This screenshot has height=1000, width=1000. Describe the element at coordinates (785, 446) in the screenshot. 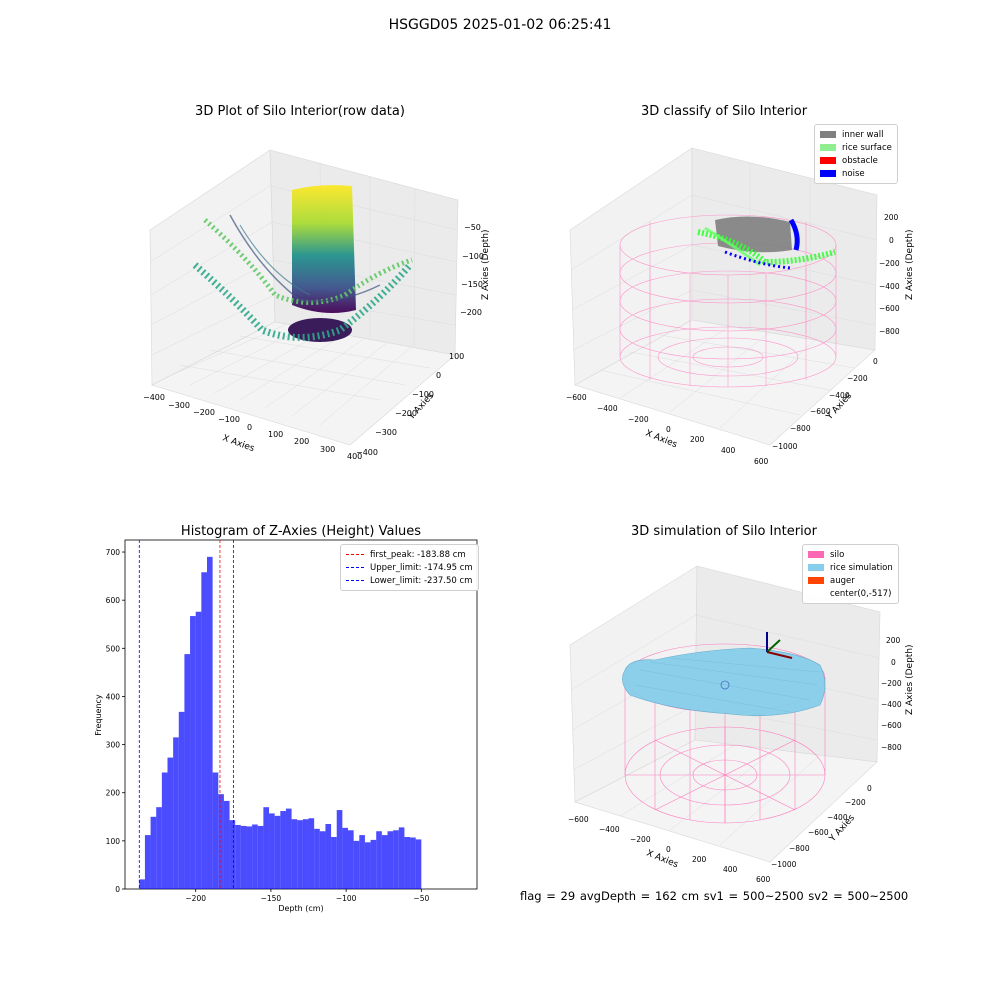

I see `classify-ytick: −1000` at that location.